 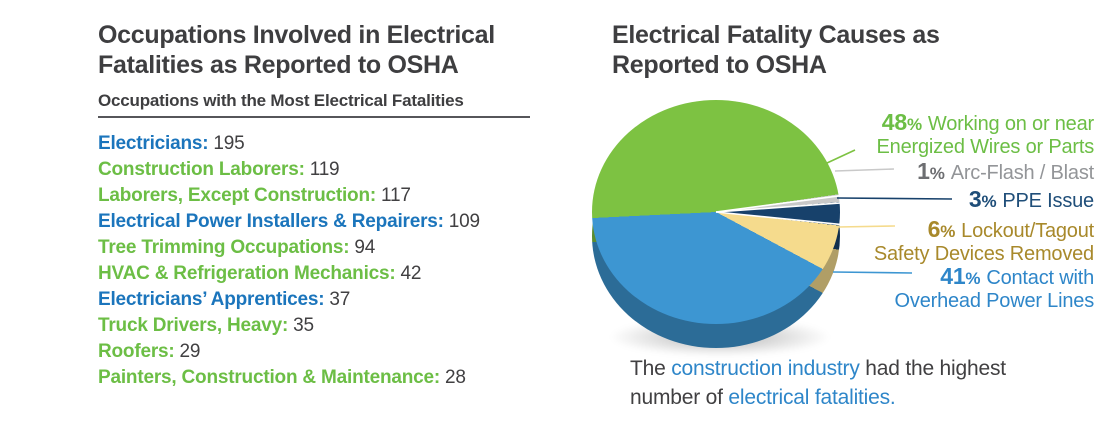 What do you see at coordinates (365, 247) in the screenshot?
I see `occupation-value: 94` at bounding box center [365, 247].